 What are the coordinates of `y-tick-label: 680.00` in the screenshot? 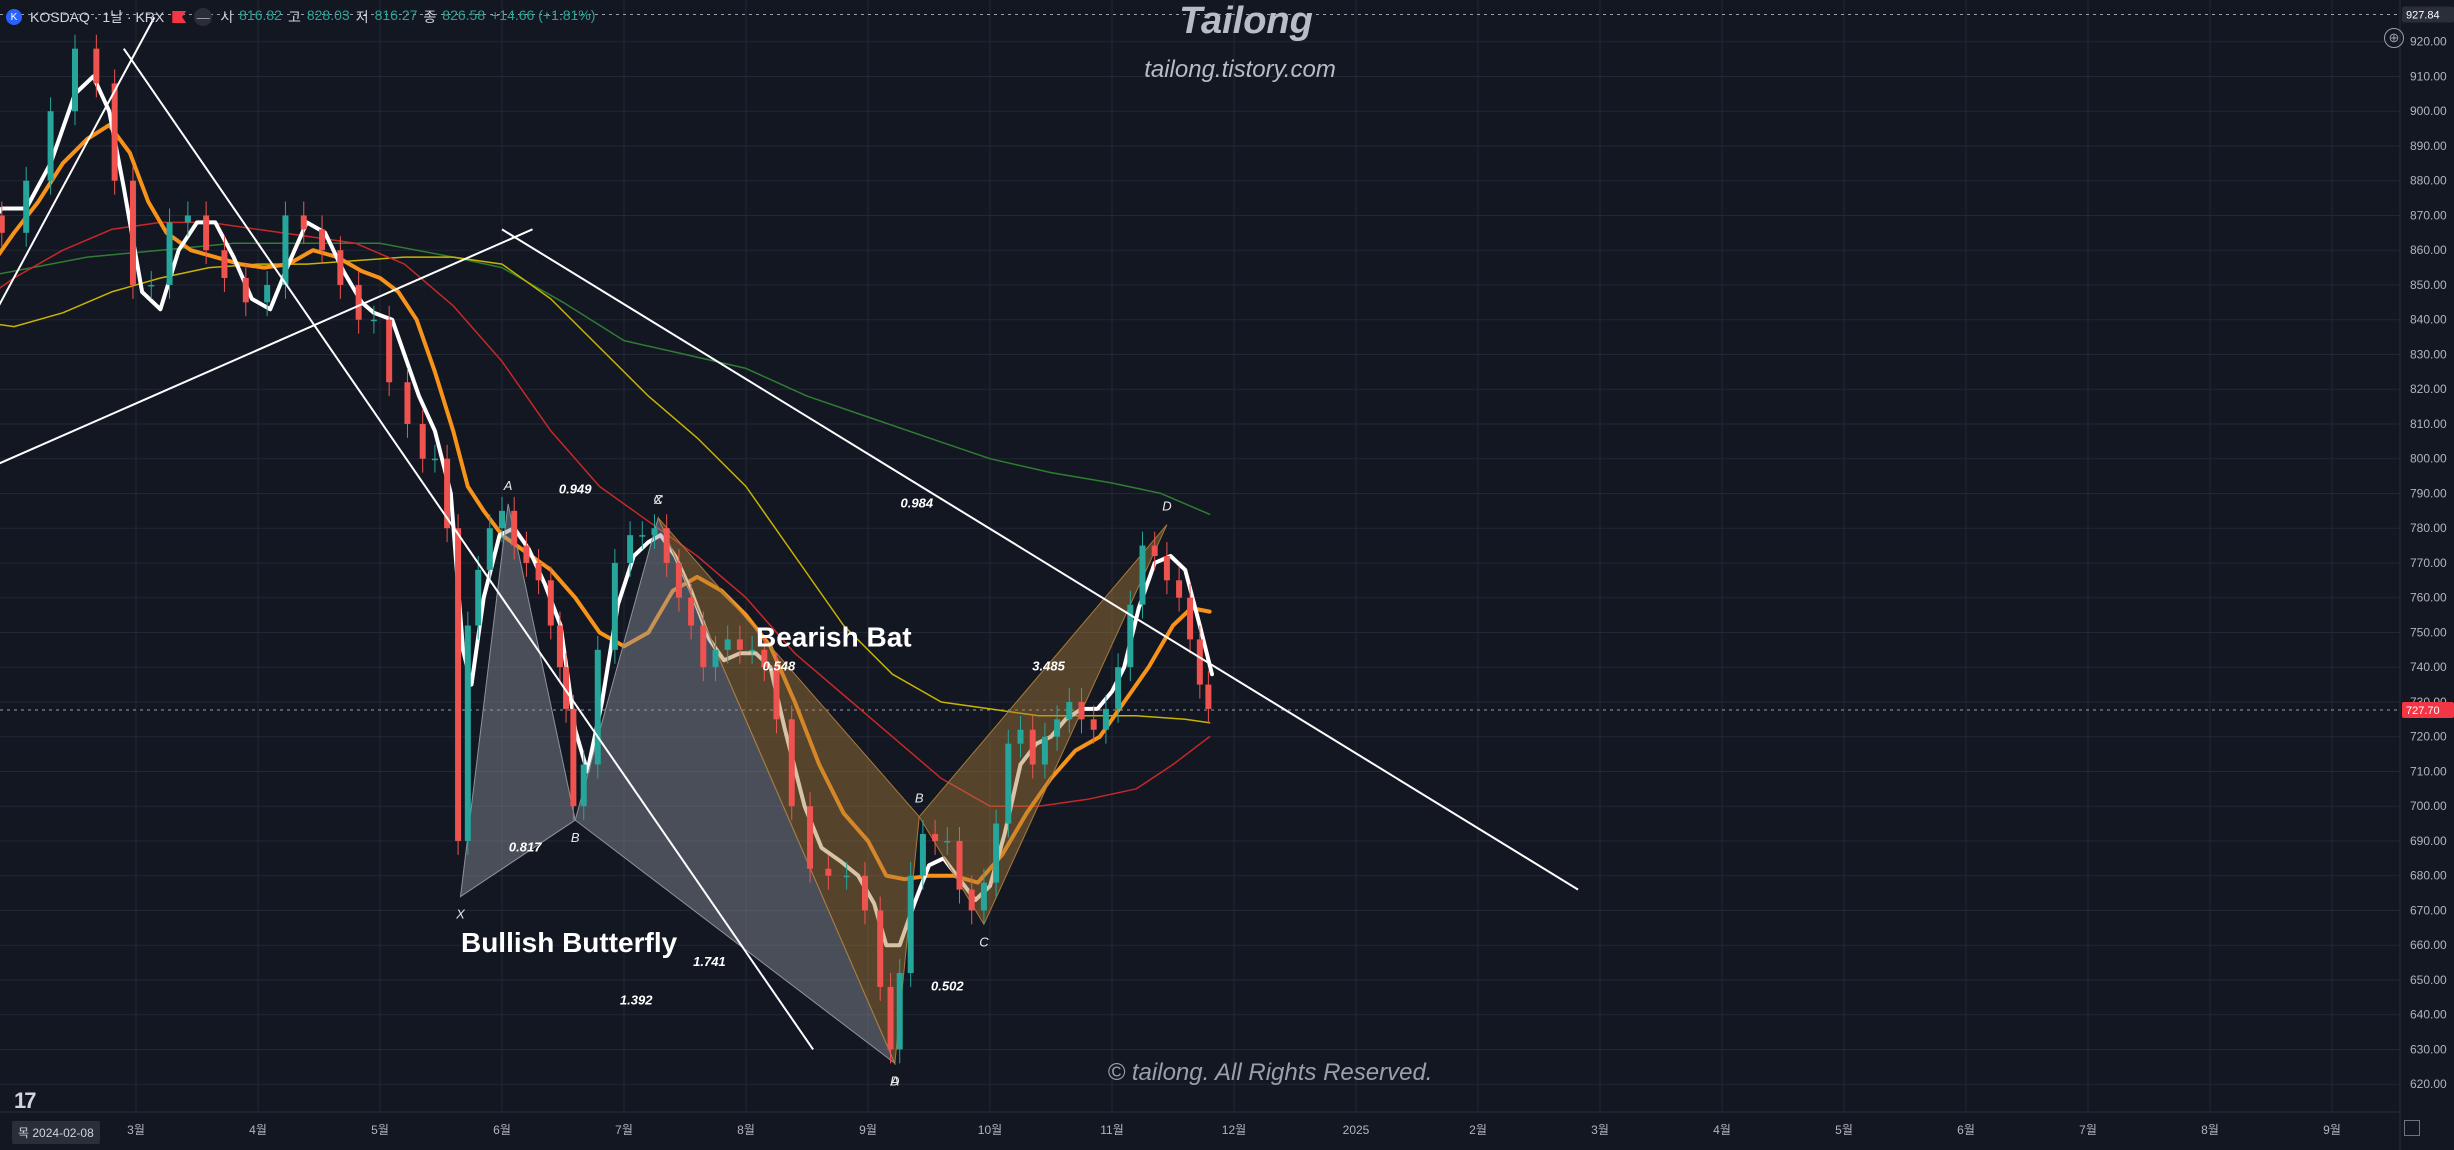 It's located at (2428, 876).